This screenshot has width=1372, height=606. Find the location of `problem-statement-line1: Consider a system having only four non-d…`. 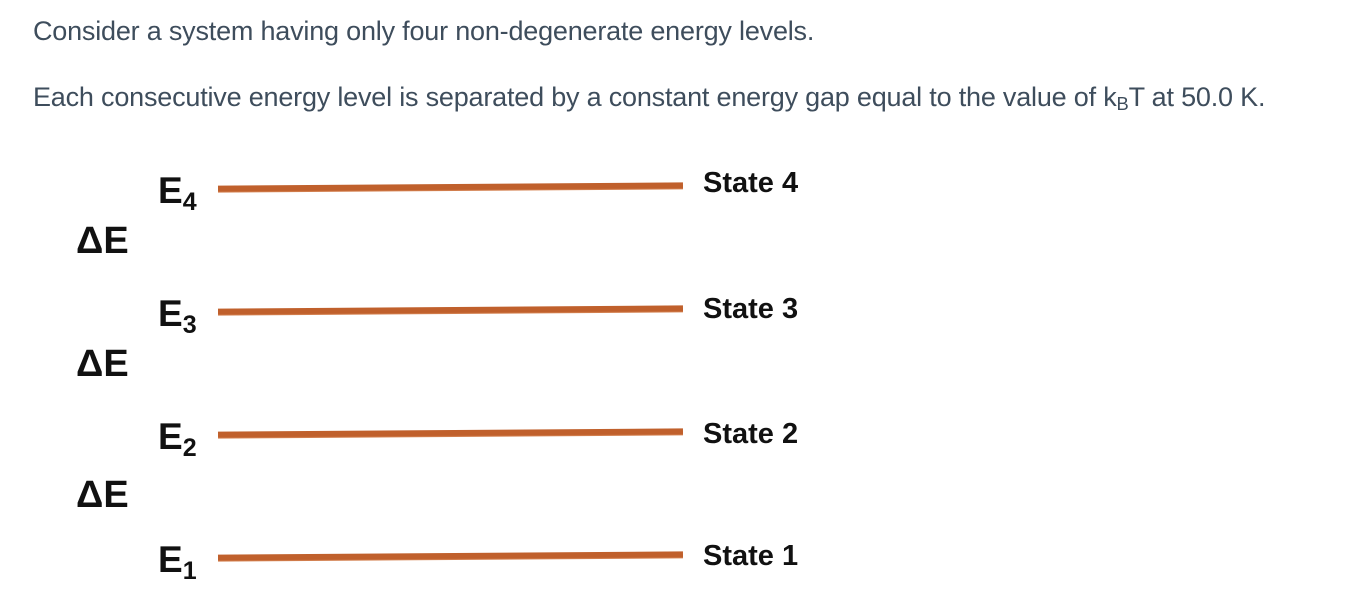

problem-statement-line1: Consider a system having only four non-d… is located at coordinates (424, 31).